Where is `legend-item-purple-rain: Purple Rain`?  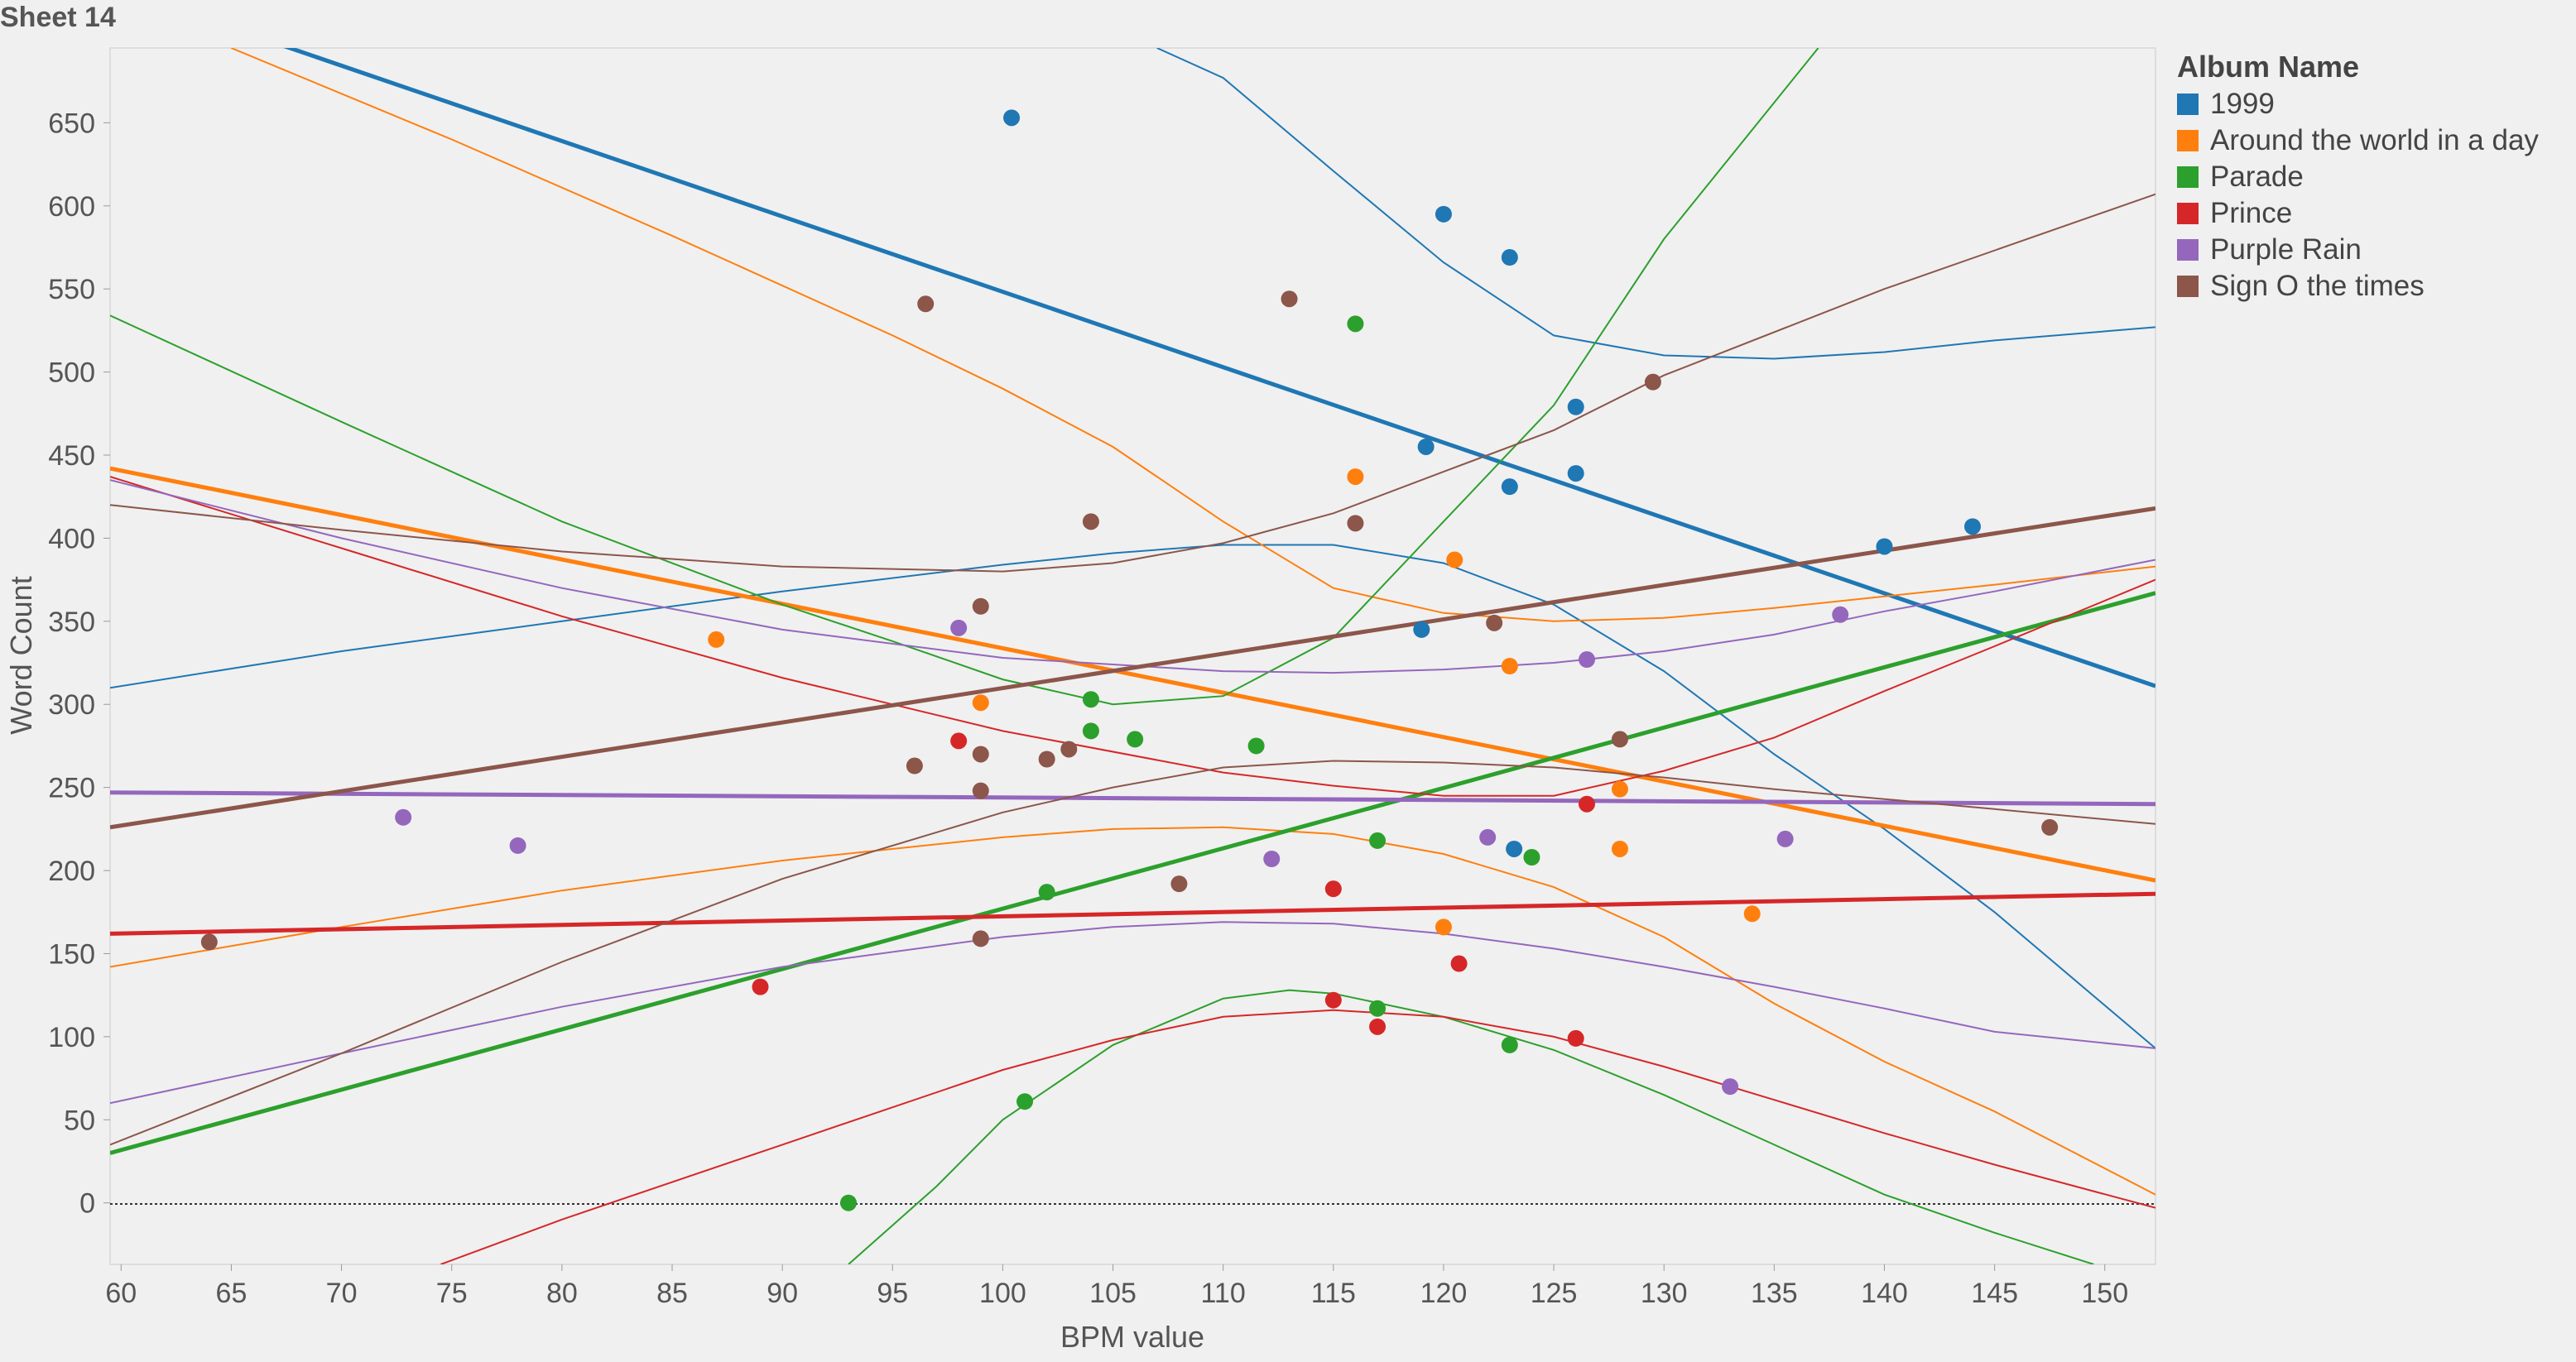
legend-item-purple-rain: Purple Rain is located at coordinates (2358, 250).